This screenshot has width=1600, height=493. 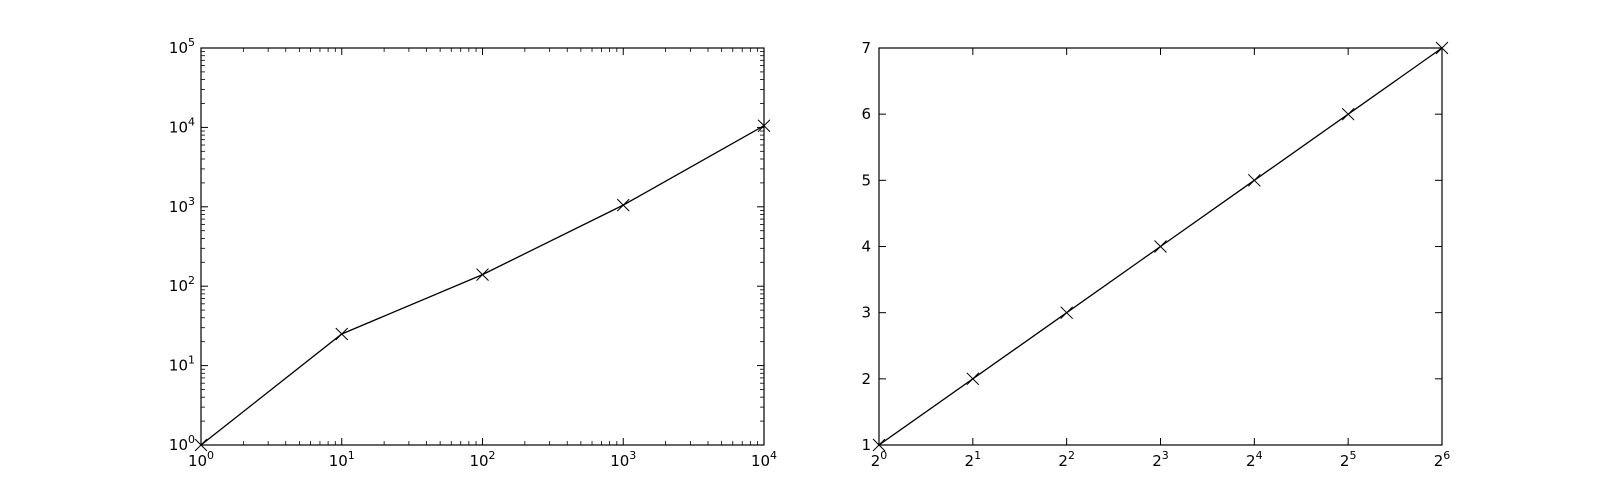 What do you see at coordinates (191, 121) in the screenshot?
I see `chart0-y-tick-label-exponent: 4` at bounding box center [191, 121].